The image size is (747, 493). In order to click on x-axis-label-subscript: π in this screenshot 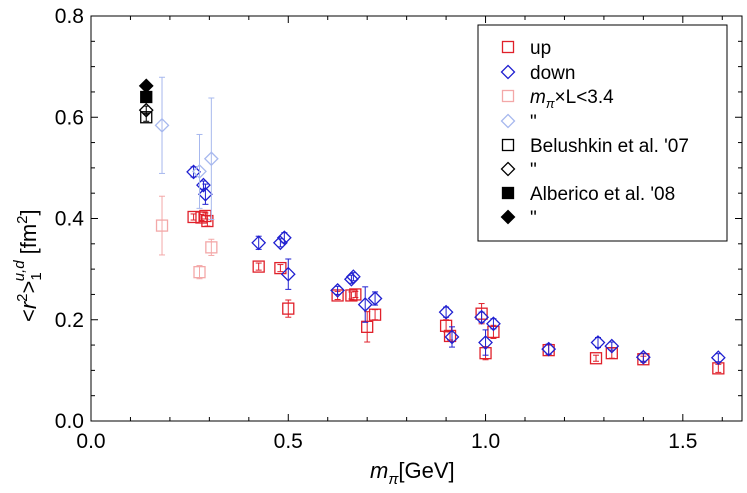, I will do `click(393, 479)`.